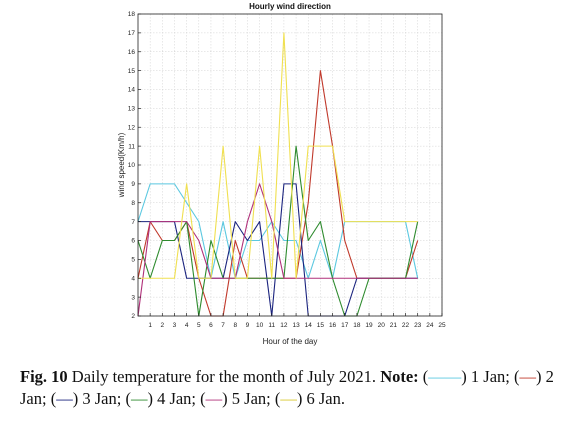  Describe the element at coordinates (333, 325) in the screenshot. I see `x-tick-label: 16` at that location.